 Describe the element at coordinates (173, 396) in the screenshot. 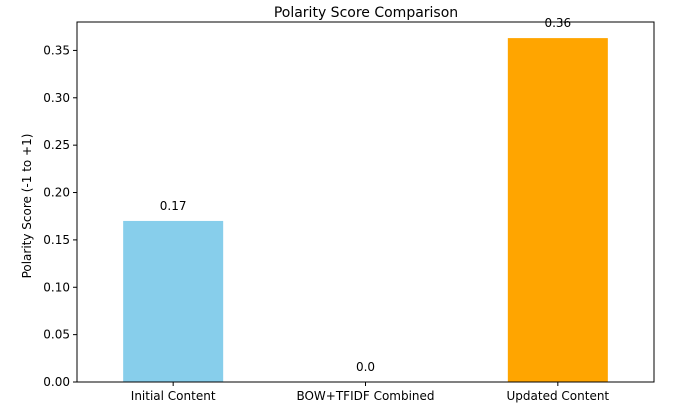

I see `x-tick-label-0: Initial Content` at that location.